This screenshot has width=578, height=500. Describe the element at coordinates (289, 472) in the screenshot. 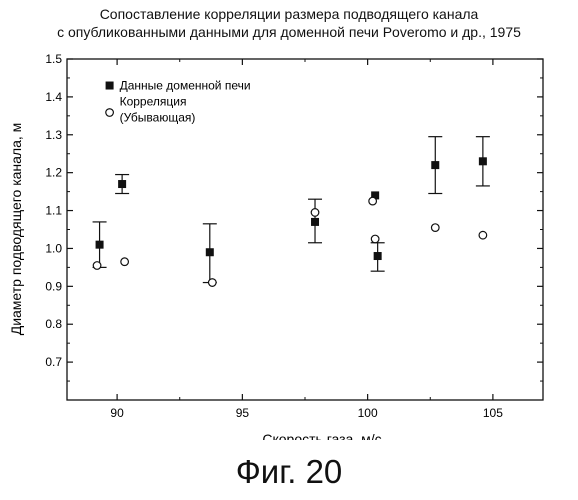

I see `figure-label: Фиг. 20` at that location.